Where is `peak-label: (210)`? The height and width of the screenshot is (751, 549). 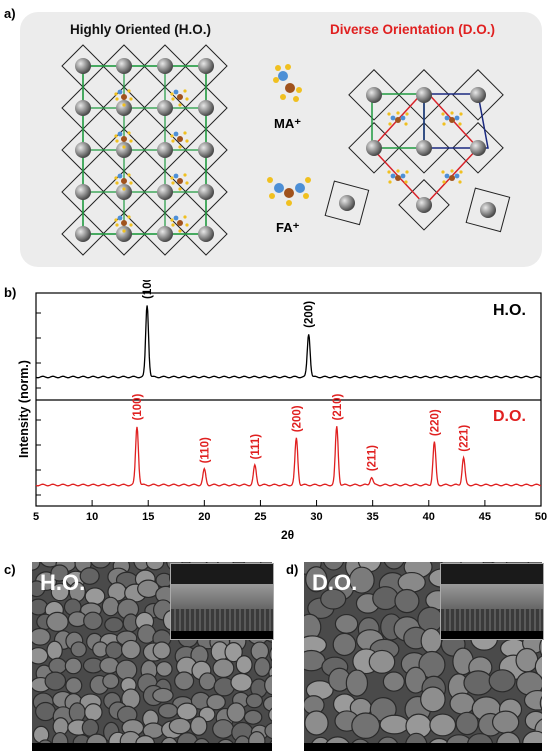
peak-label: (210) is located at coordinates (338, 406).